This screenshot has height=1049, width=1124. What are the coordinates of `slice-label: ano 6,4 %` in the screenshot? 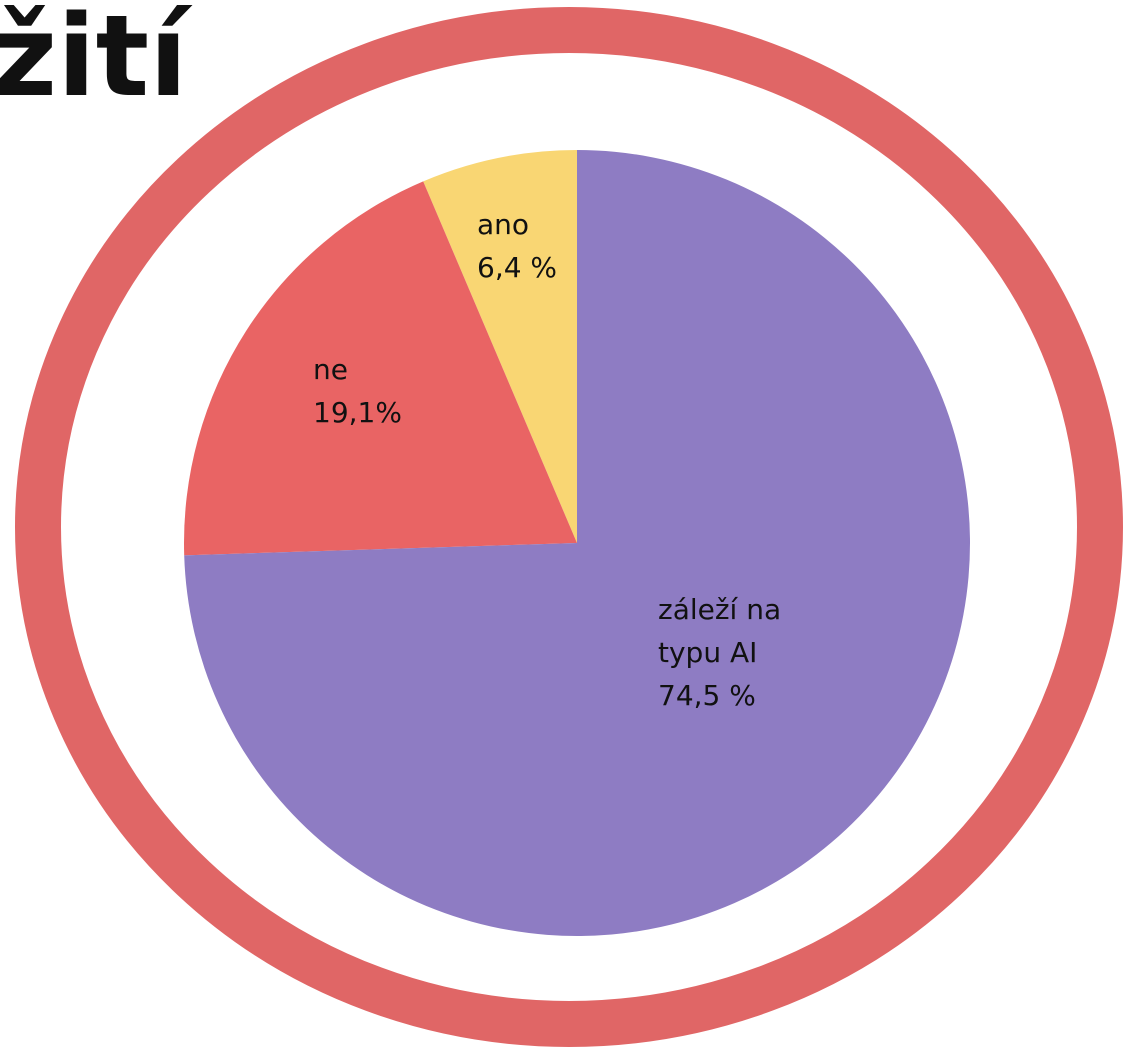 It's located at (537, 246).